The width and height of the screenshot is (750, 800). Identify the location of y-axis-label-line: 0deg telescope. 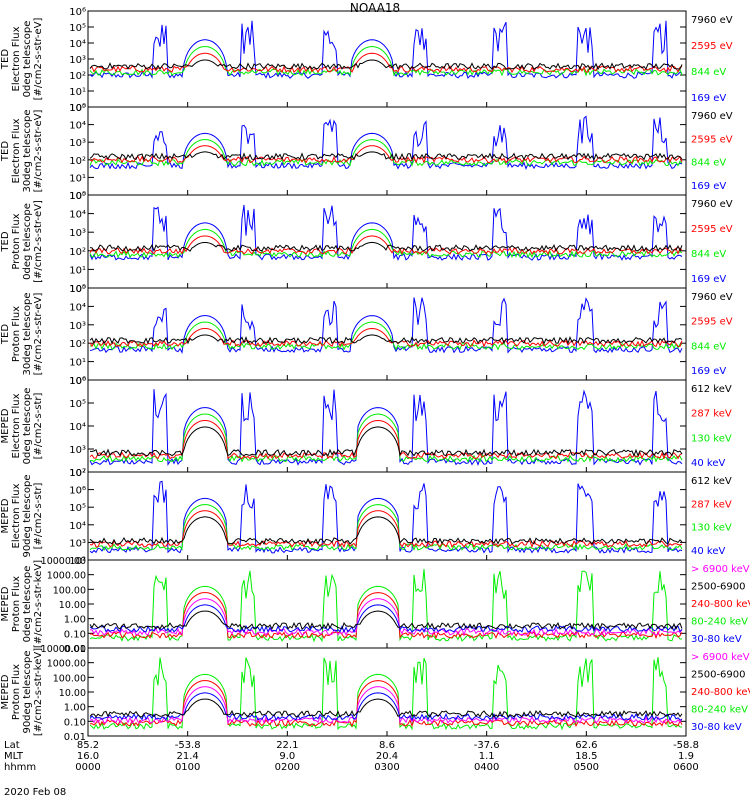
(27, 59).